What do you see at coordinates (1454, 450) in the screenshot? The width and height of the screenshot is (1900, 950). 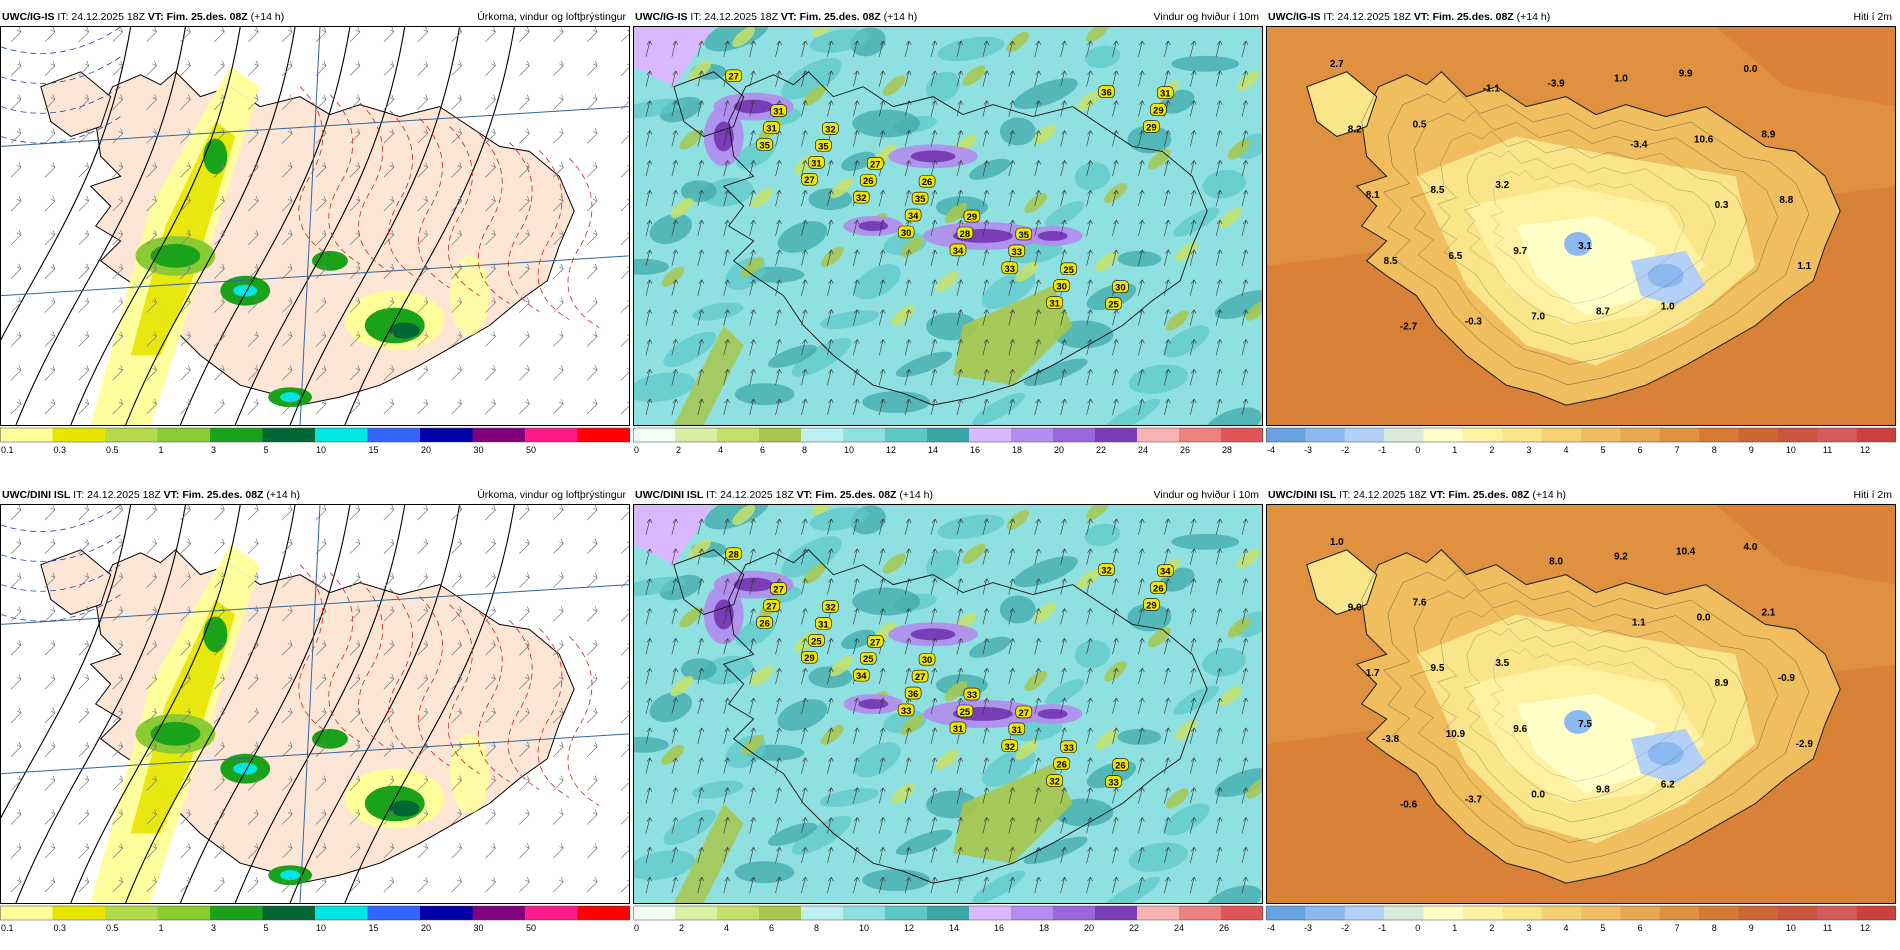 I see `colorbar-tick-label: 1` at bounding box center [1454, 450].